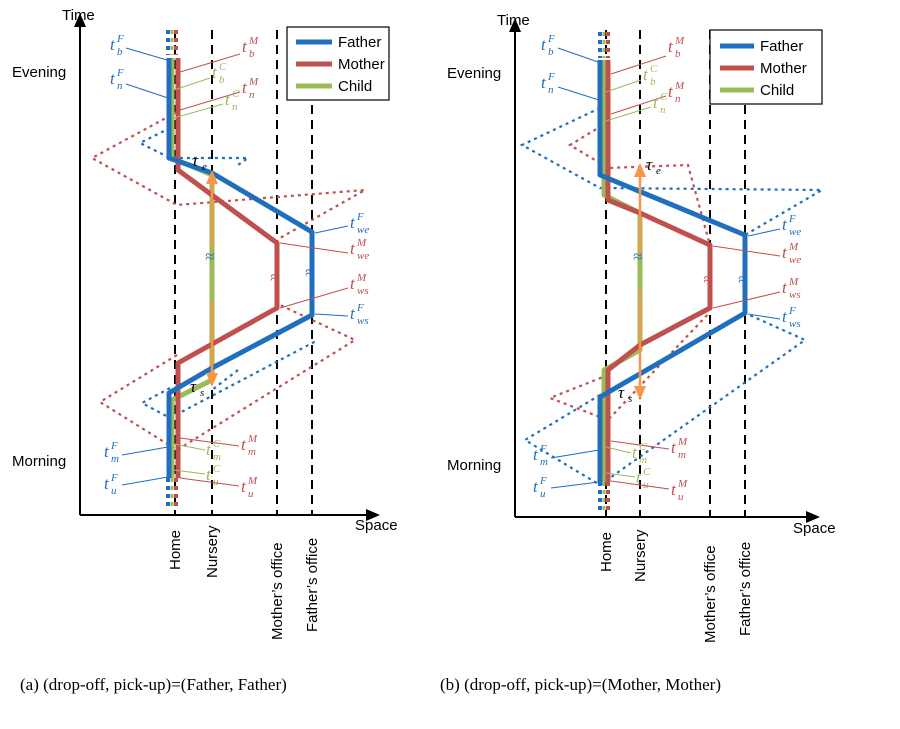 The image size is (900, 729). I want to click on label-t-m-C-a: t C m, so click(197, 450).